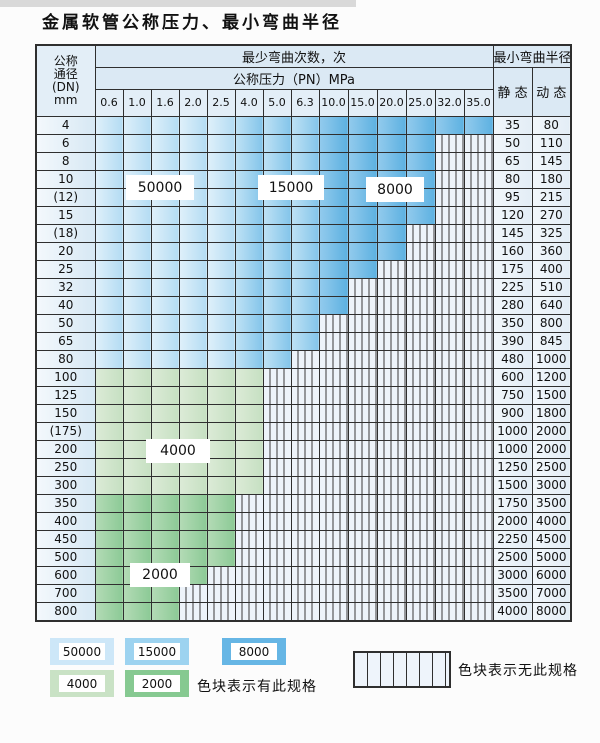 Image resolution: width=600 pixels, height=743 pixels. Describe the element at coordinates (65, 179) in the screenshot. I see `dn-cell: 10` at that location.